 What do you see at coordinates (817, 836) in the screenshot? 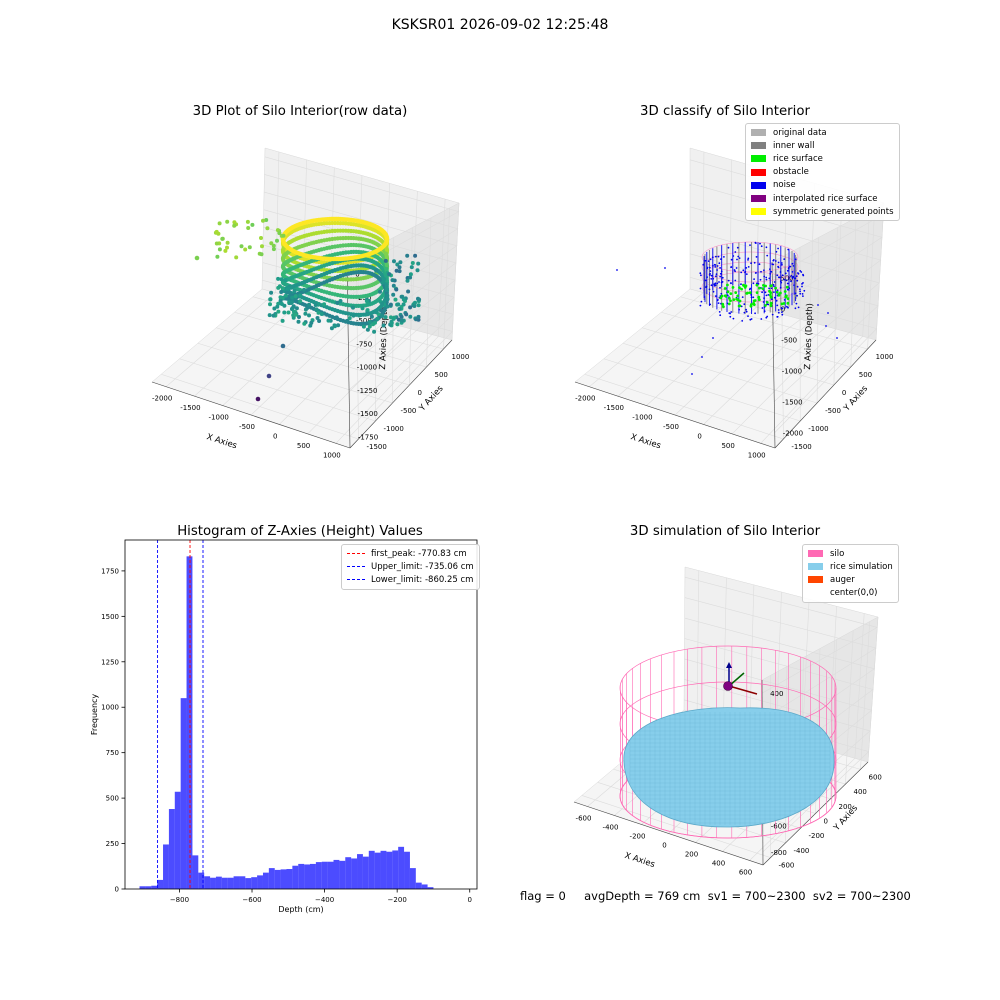
I see `panel4-ytick-label: -200` at bounding box center [817, 836].